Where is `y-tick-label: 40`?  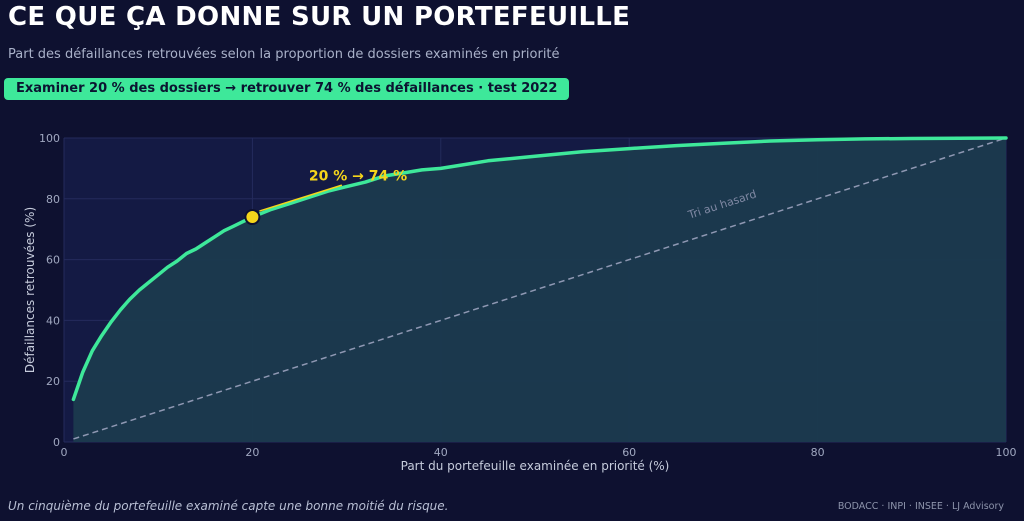 y-tick-label: 40 is located at coordinates (53, 320).